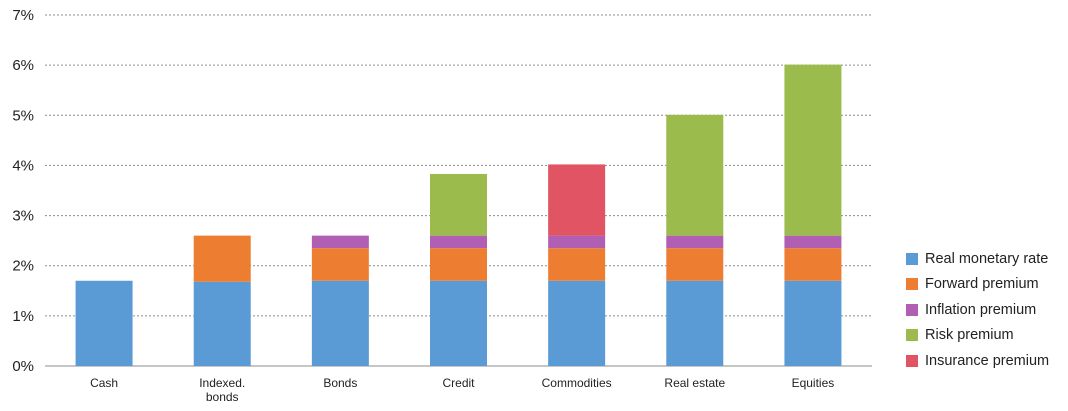 The height and width of the screenshot is (411, 1068). Describe the element at coordinates (981, 309) in the screenshot. I see `legend-label: Inflation premium` at that location.